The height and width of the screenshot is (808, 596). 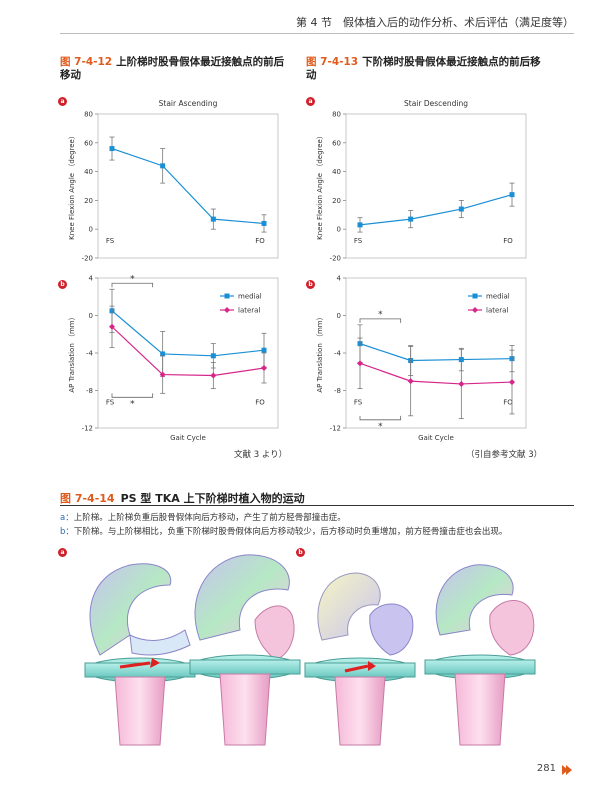 I want to click on significance-star-lateral: *, so click(x=132, y=404).